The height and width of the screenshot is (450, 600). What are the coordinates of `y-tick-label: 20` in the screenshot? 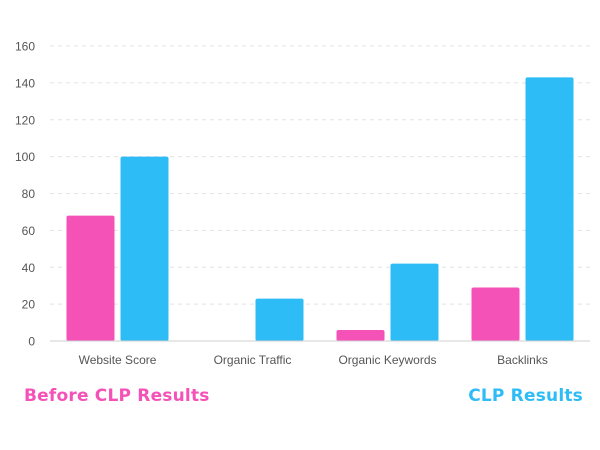 It's located at (29, 305).